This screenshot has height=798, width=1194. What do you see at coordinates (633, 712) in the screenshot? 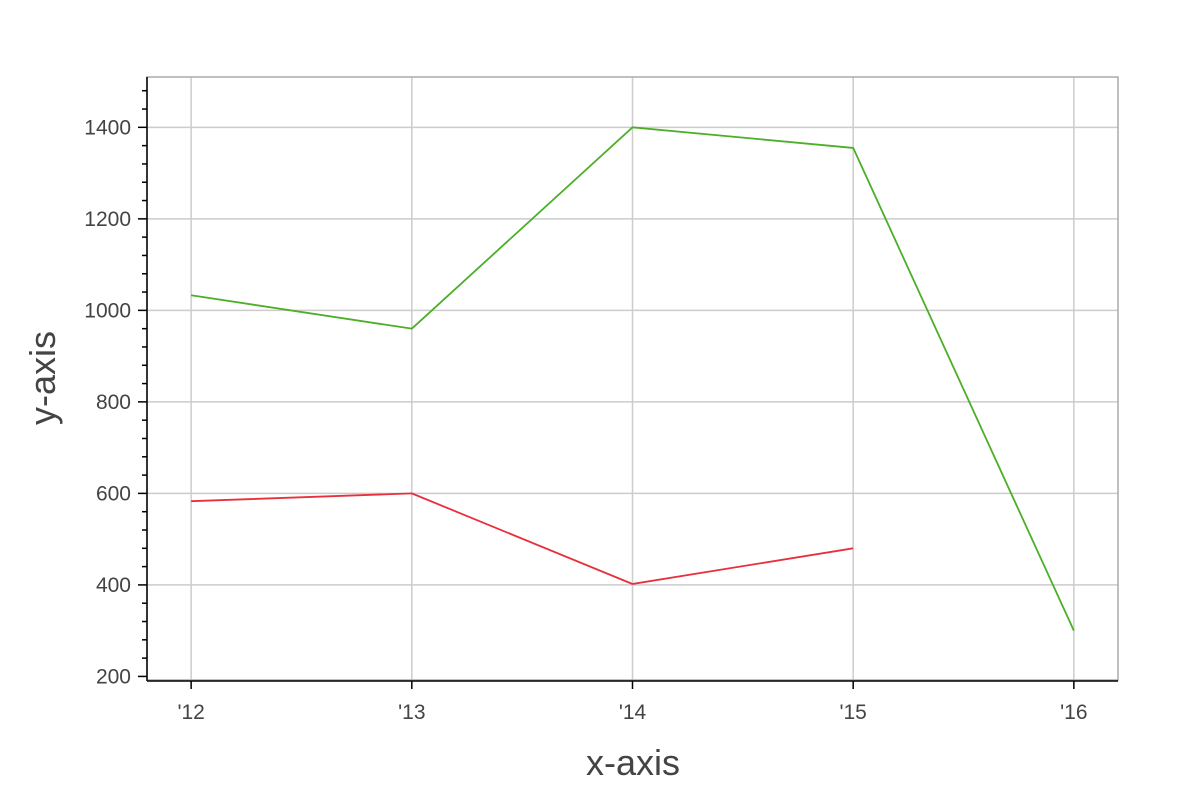
I see `x-tick-label: '14` at bounding box center [633, 712].